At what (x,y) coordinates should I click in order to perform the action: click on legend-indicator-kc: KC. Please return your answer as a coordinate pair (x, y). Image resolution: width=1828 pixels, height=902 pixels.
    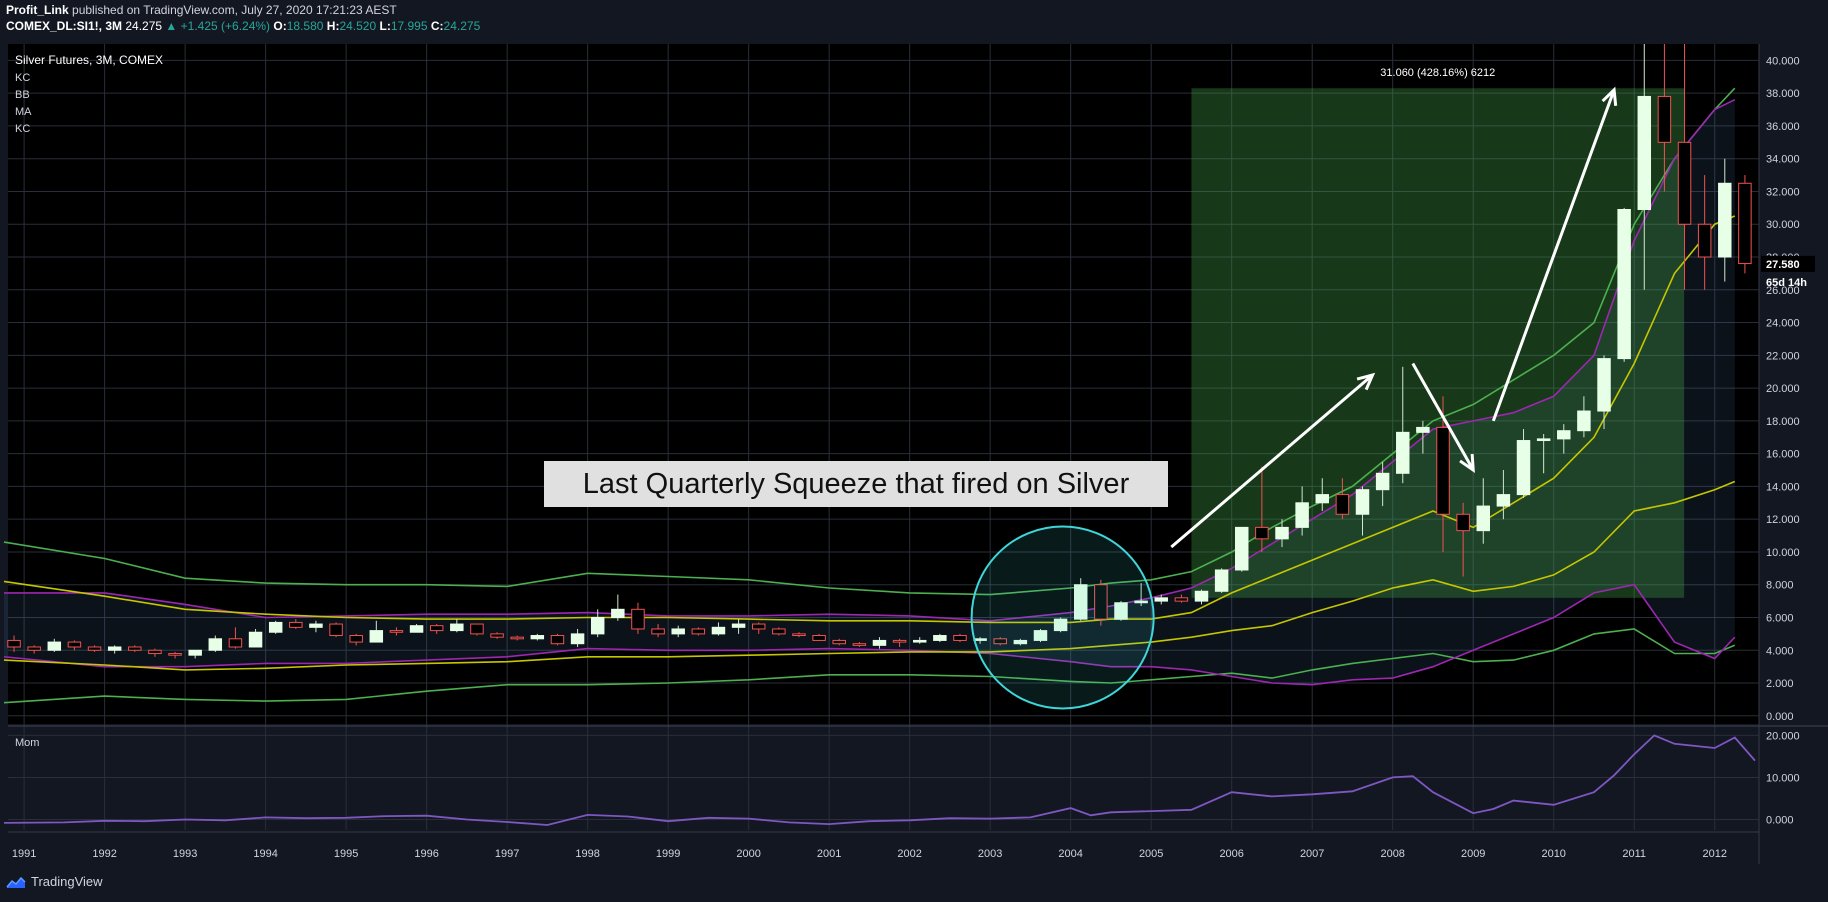
    Looking at the image, I should click on (22, 78).